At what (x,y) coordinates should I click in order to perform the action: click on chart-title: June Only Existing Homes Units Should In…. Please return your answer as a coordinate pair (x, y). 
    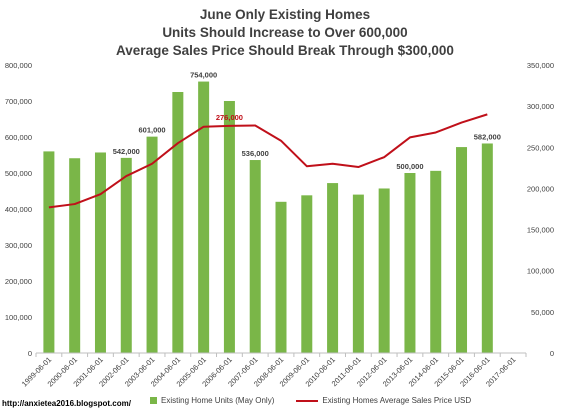
    Looking at the image, I should click on (285, 33).